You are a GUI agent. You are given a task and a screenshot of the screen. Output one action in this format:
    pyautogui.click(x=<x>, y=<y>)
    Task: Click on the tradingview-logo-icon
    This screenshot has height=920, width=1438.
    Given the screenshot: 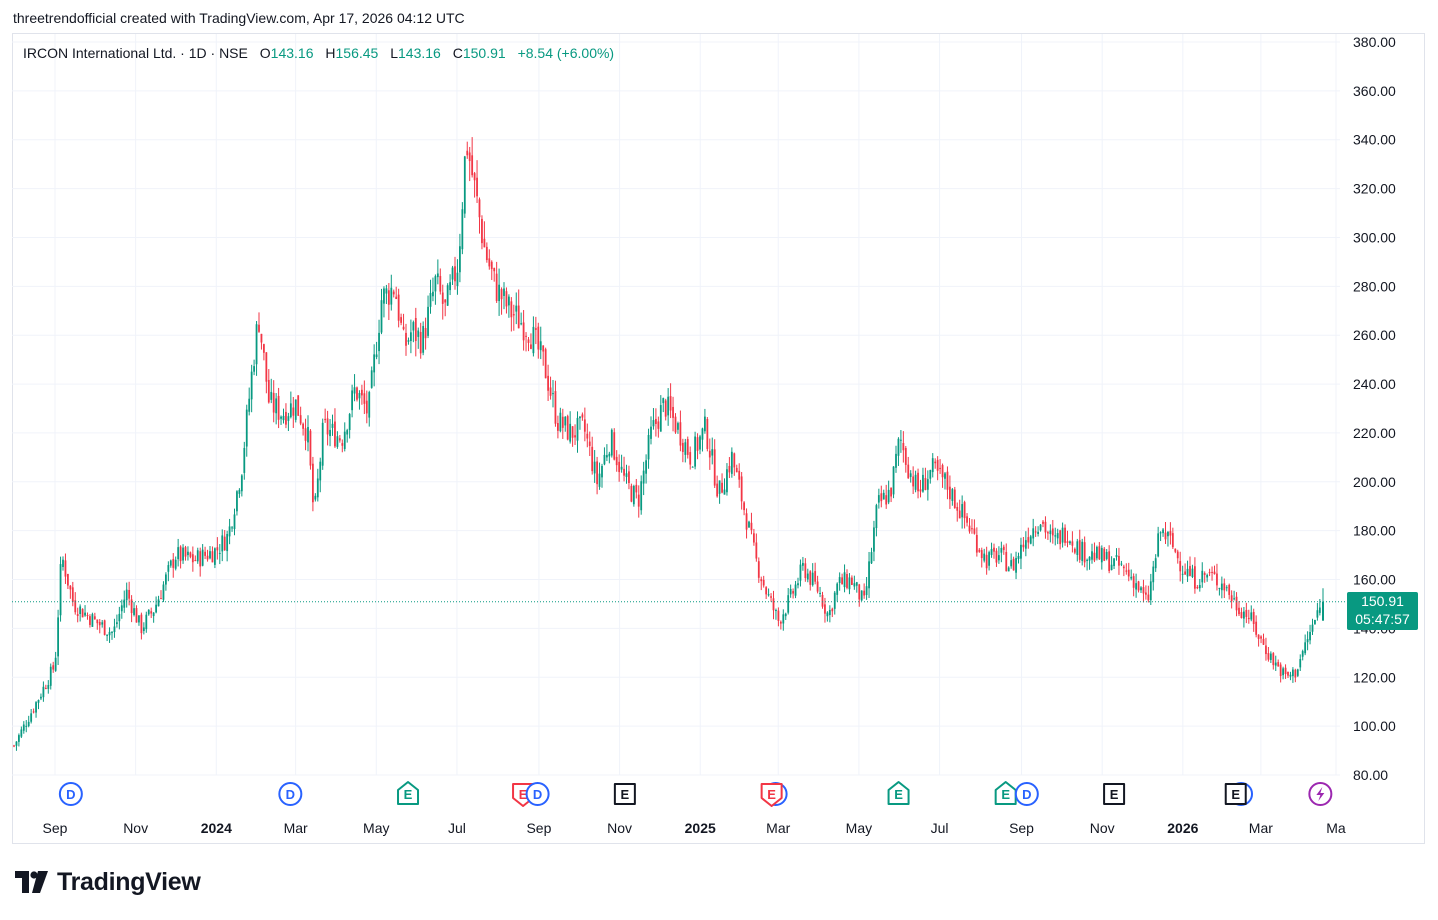 What is the action you would take?
    pyautogui.click(x=31, y=882)
    